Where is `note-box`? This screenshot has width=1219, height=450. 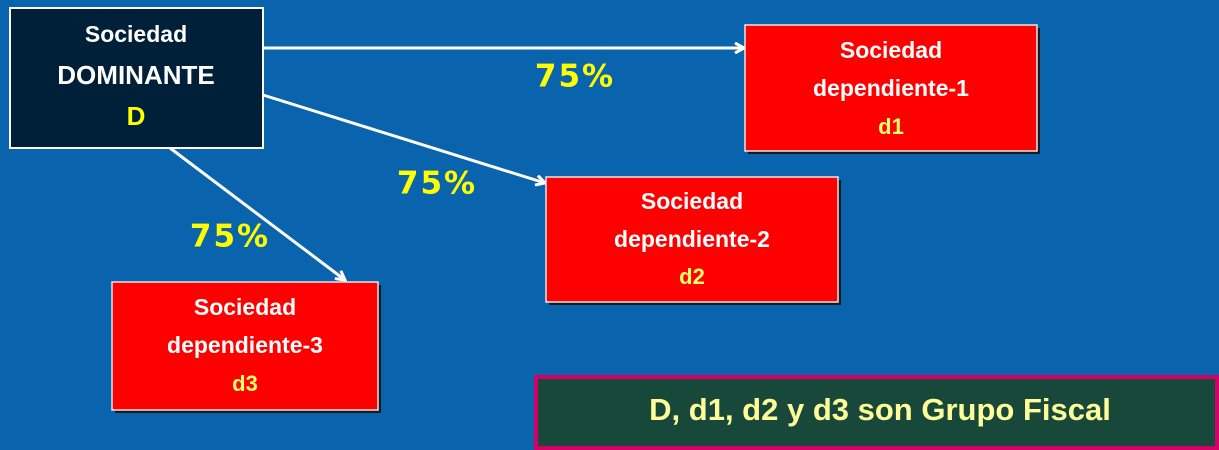 note-box is located at coordinates (876, 412).